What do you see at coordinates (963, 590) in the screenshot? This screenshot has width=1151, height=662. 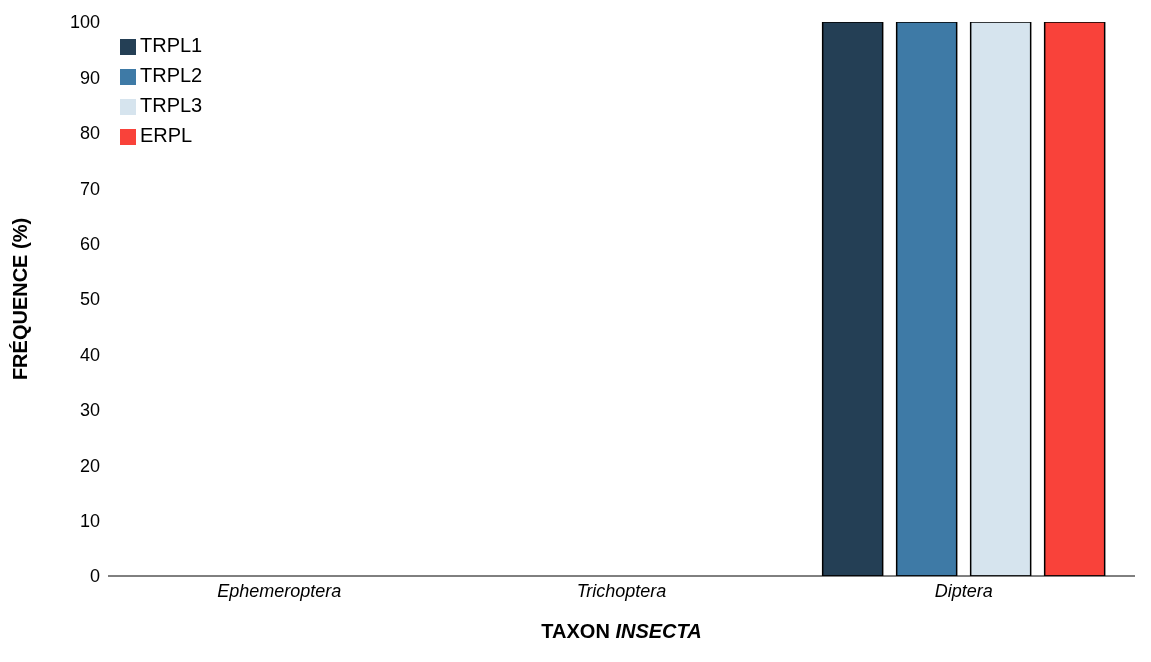 I see `x-tick-label: Diptera` at bounding box center [963, 590].